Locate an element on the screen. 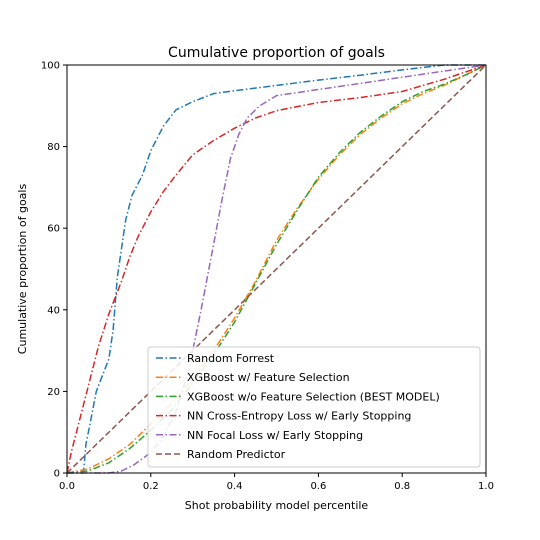 This screenshot has width=540, height=540. legend-entry: XGBoost w/ Feature Selection is located at coordinates (268, 377).